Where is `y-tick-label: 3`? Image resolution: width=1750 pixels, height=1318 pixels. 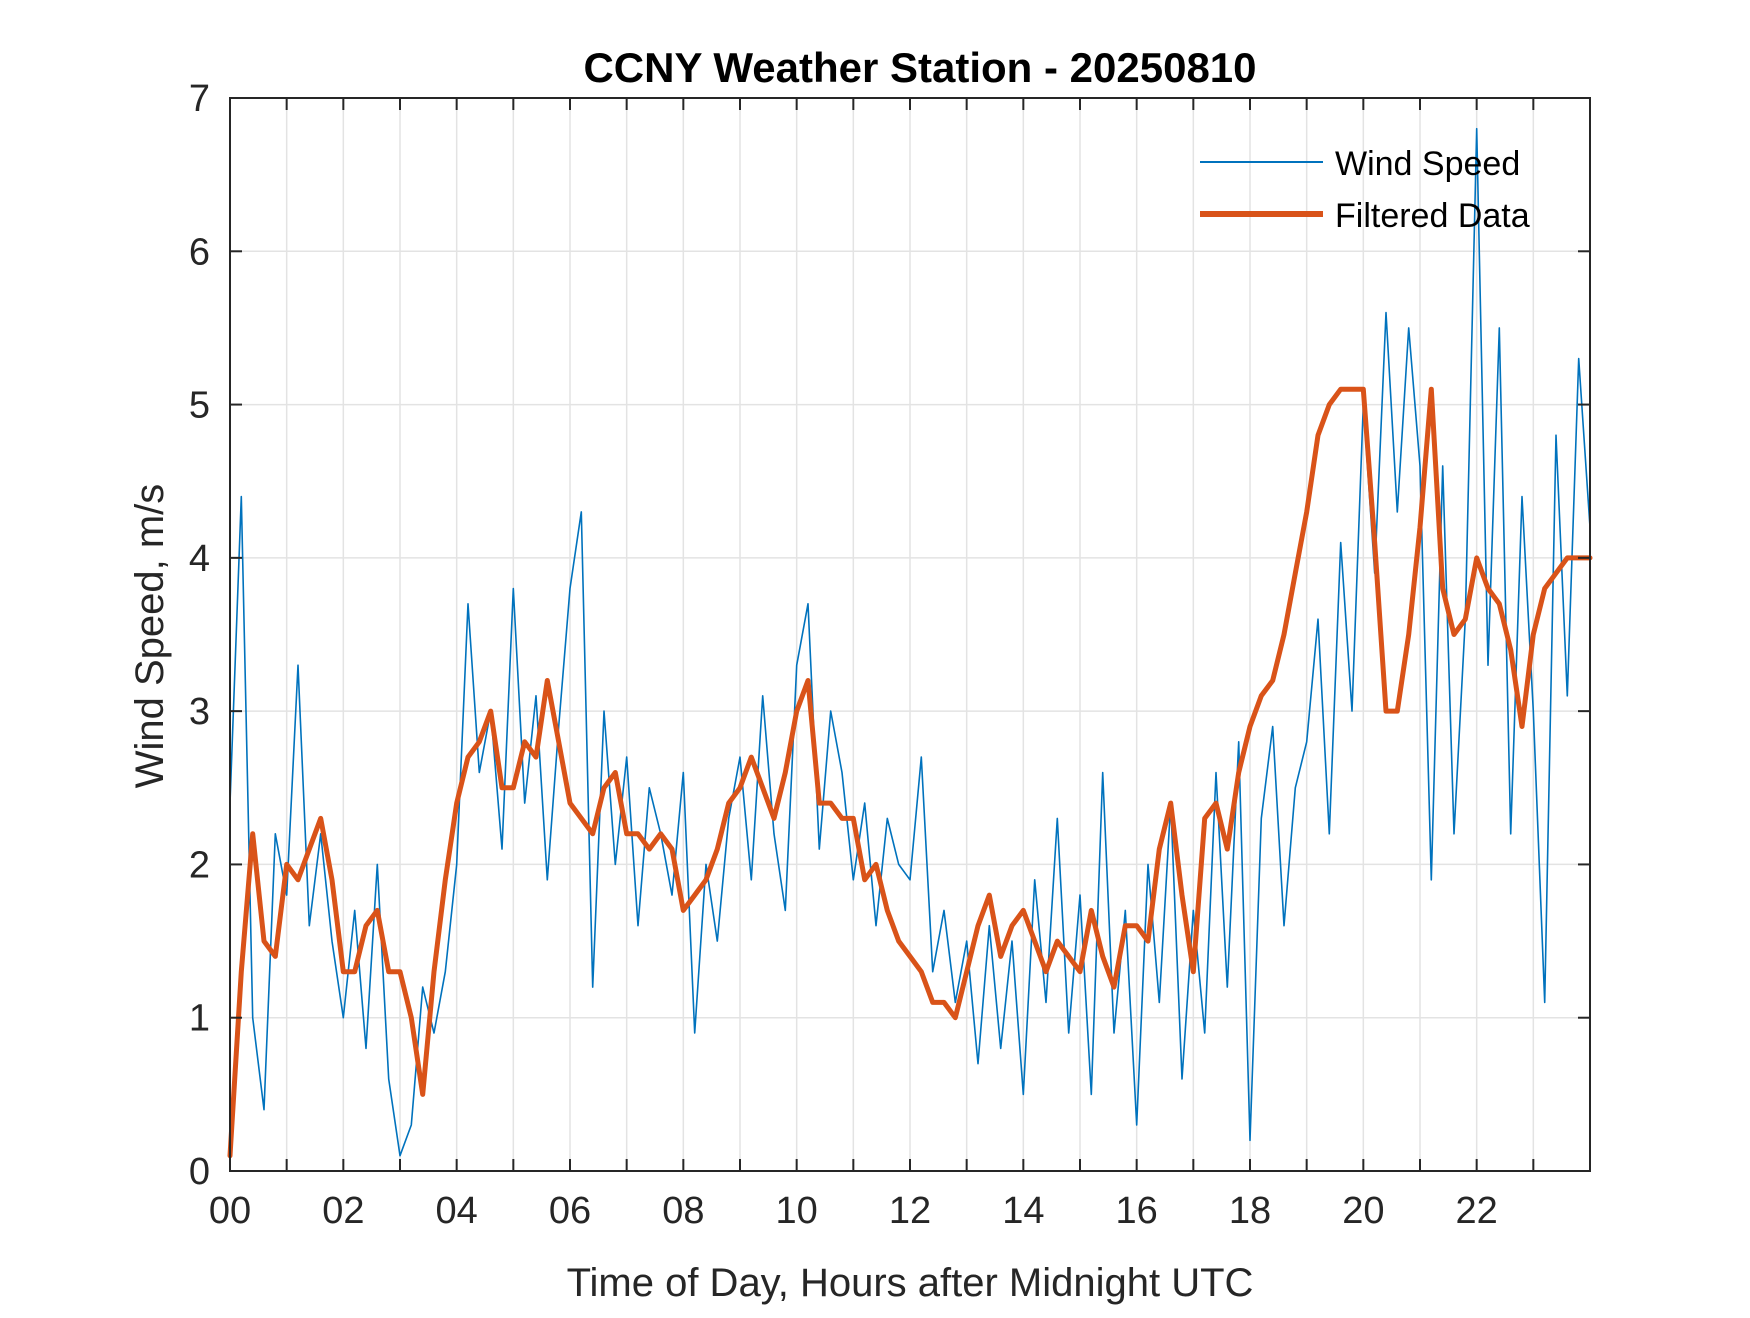
y-tick-label: 3 is located at coordinates (199, 712).